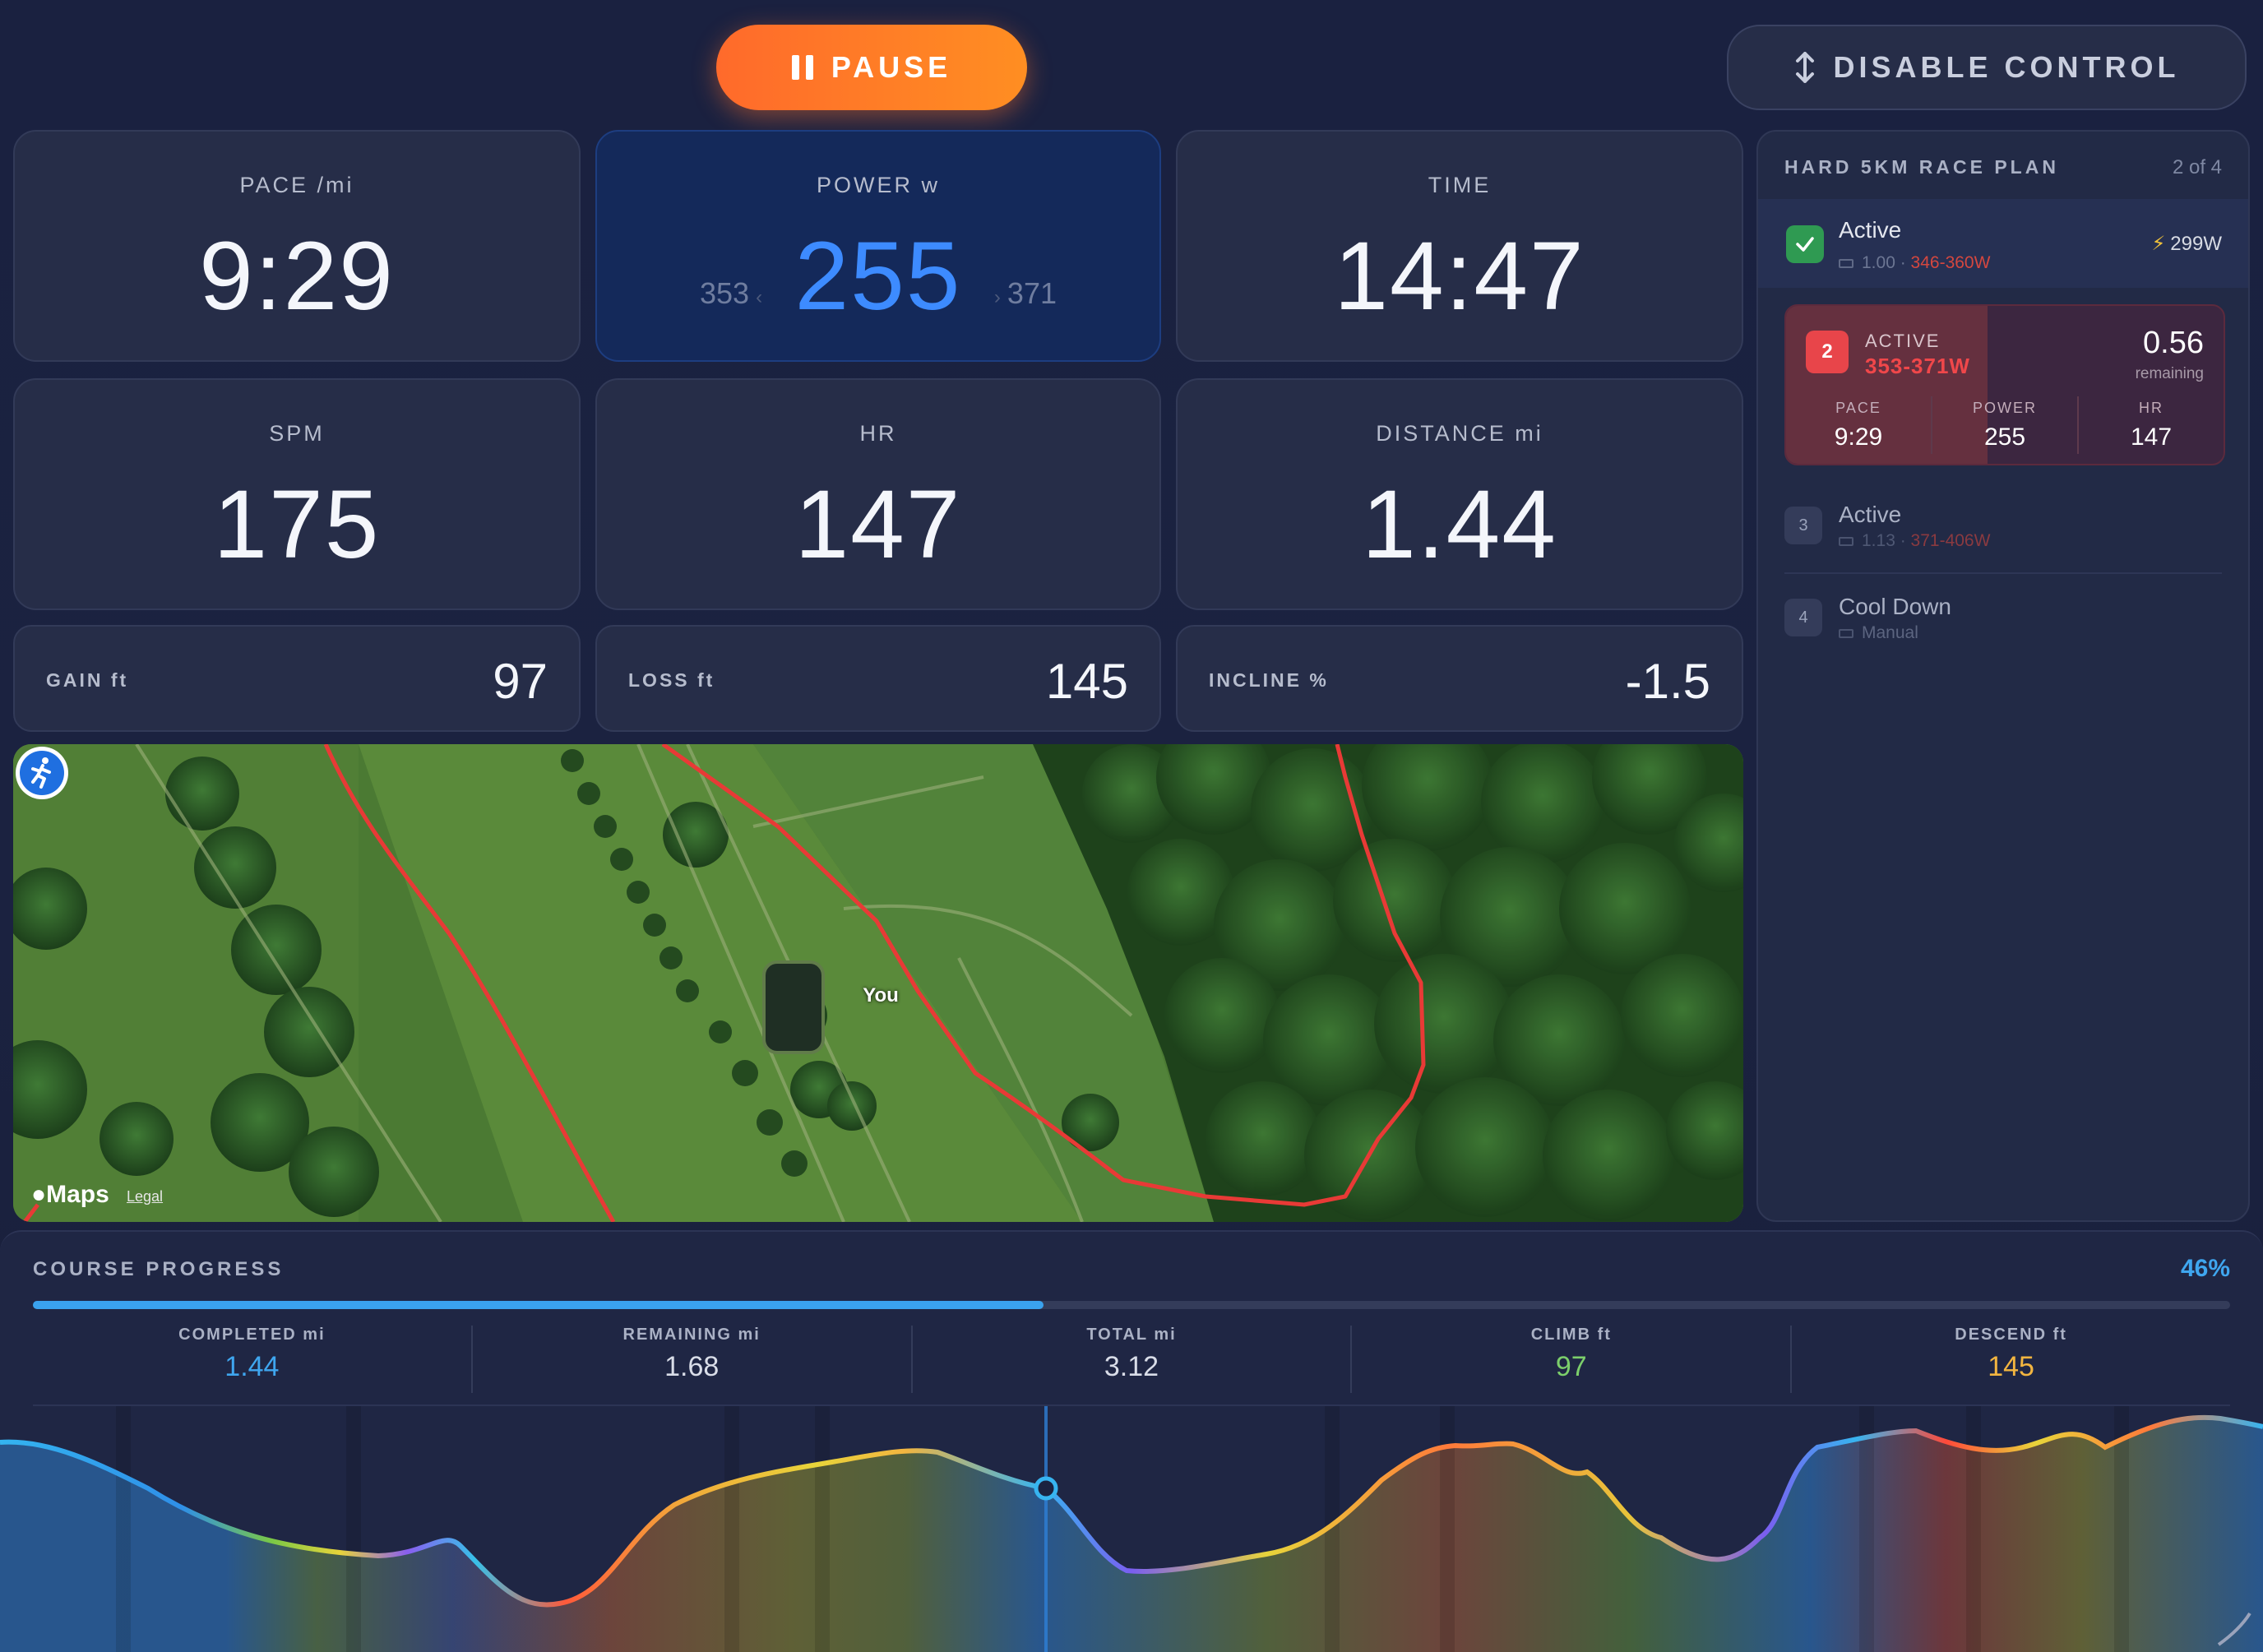 This screenshot has height=1652, width=2263. Describe the element at coordinates (1570, 1360) in the screenshot. I see `climb-stat: CLIMB ft 97` at that location.